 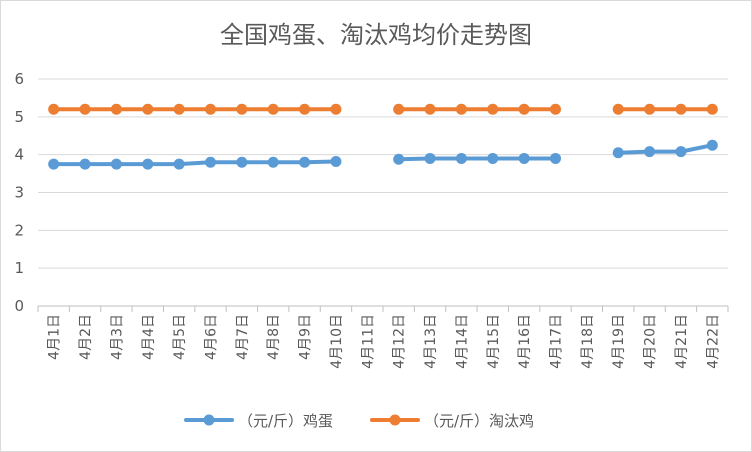 I want to click on x-tick-label: 4月15日, so click(x=494, y=341).